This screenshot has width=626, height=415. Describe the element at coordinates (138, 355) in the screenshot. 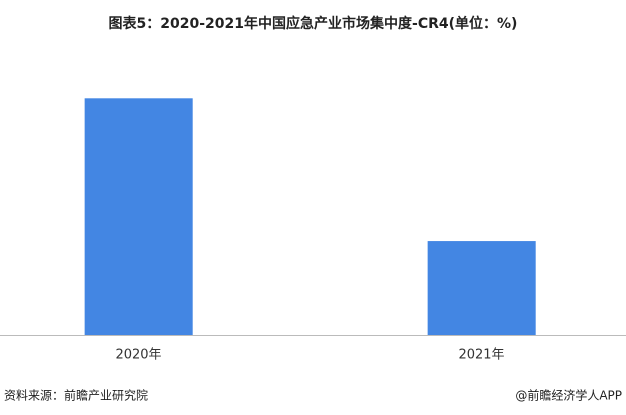

I see `x-tick-label: 2020年` at that location.